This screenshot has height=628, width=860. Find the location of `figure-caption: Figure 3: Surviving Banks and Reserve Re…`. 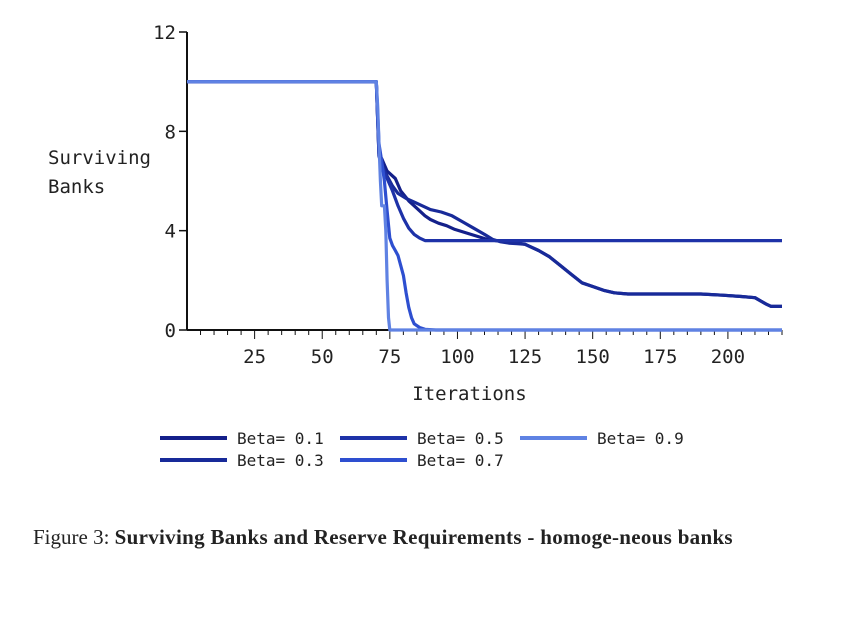

figure-caption: Figure 3: Surviving Banks and Reserve Re… is located at coordinates (428, 537).